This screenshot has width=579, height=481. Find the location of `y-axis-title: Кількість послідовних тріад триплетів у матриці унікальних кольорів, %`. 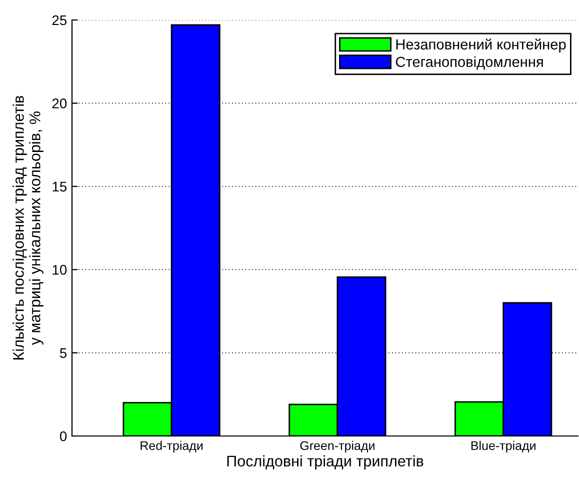

y-axis-title: Кількість послідовних тріад триплетів у матриці унікальних кольорів, % is located at coordinates (28, 228).